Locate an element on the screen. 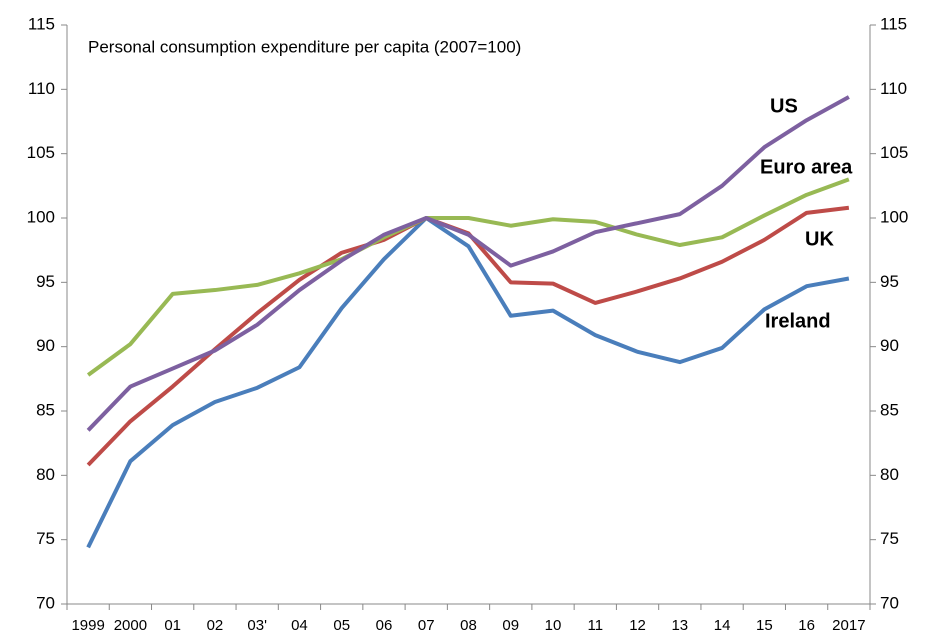 The image size is (927, 643). series-label: US is located at coordinates (784, 106).